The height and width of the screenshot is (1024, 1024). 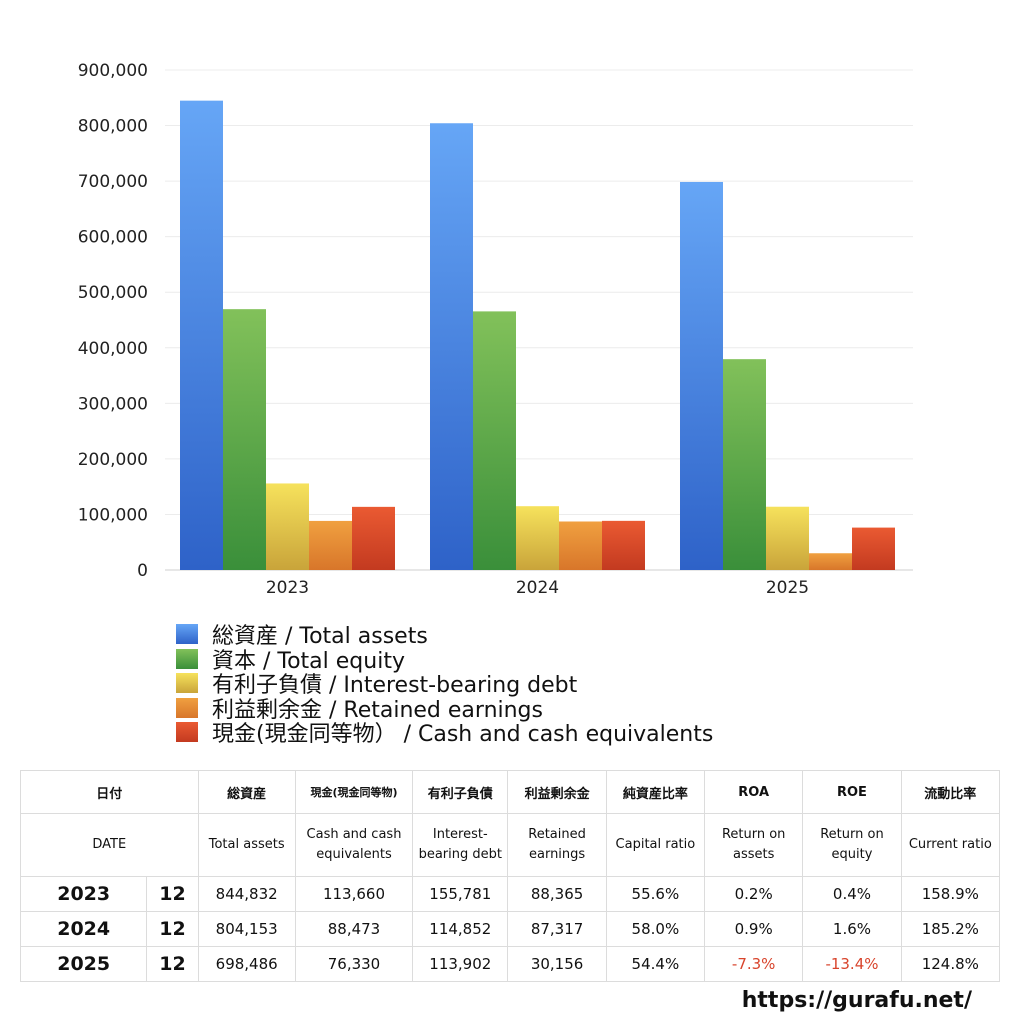 What do you see at coordinates (950, 845) in the screenshot?
I see `header-current-ratio-en: Current ratio` at bounding box center [950, 845].